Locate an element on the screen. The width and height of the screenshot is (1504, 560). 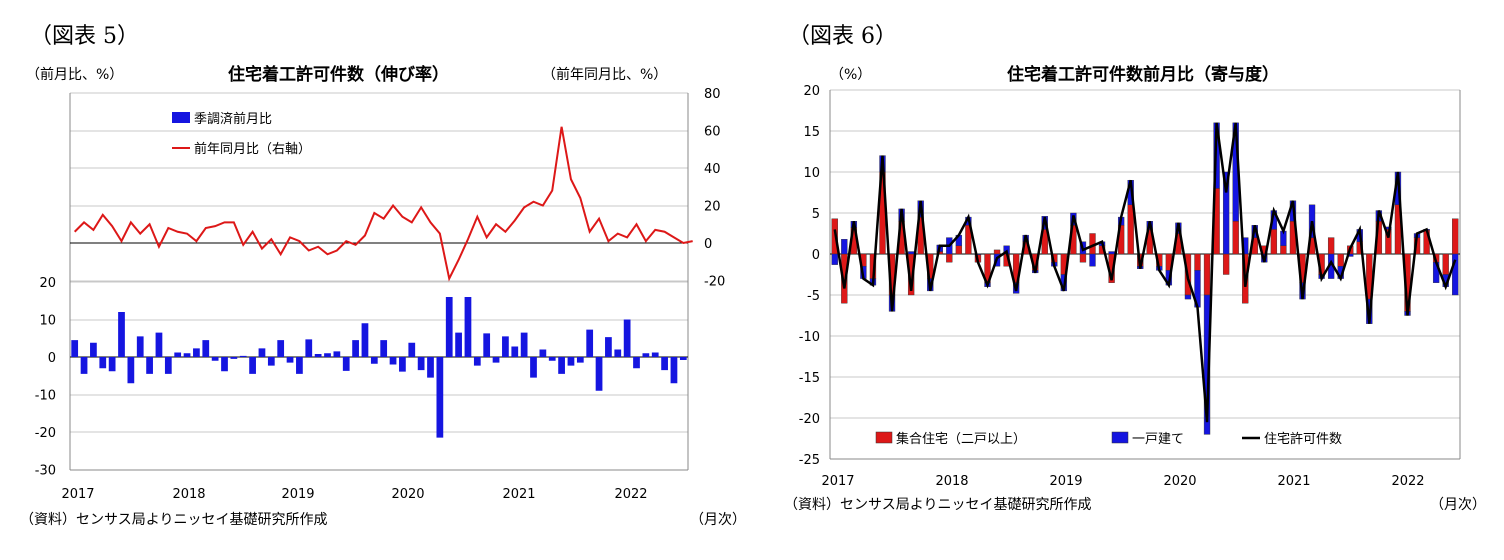
y-tick-label: 5 is located at coordinates (816, 214).